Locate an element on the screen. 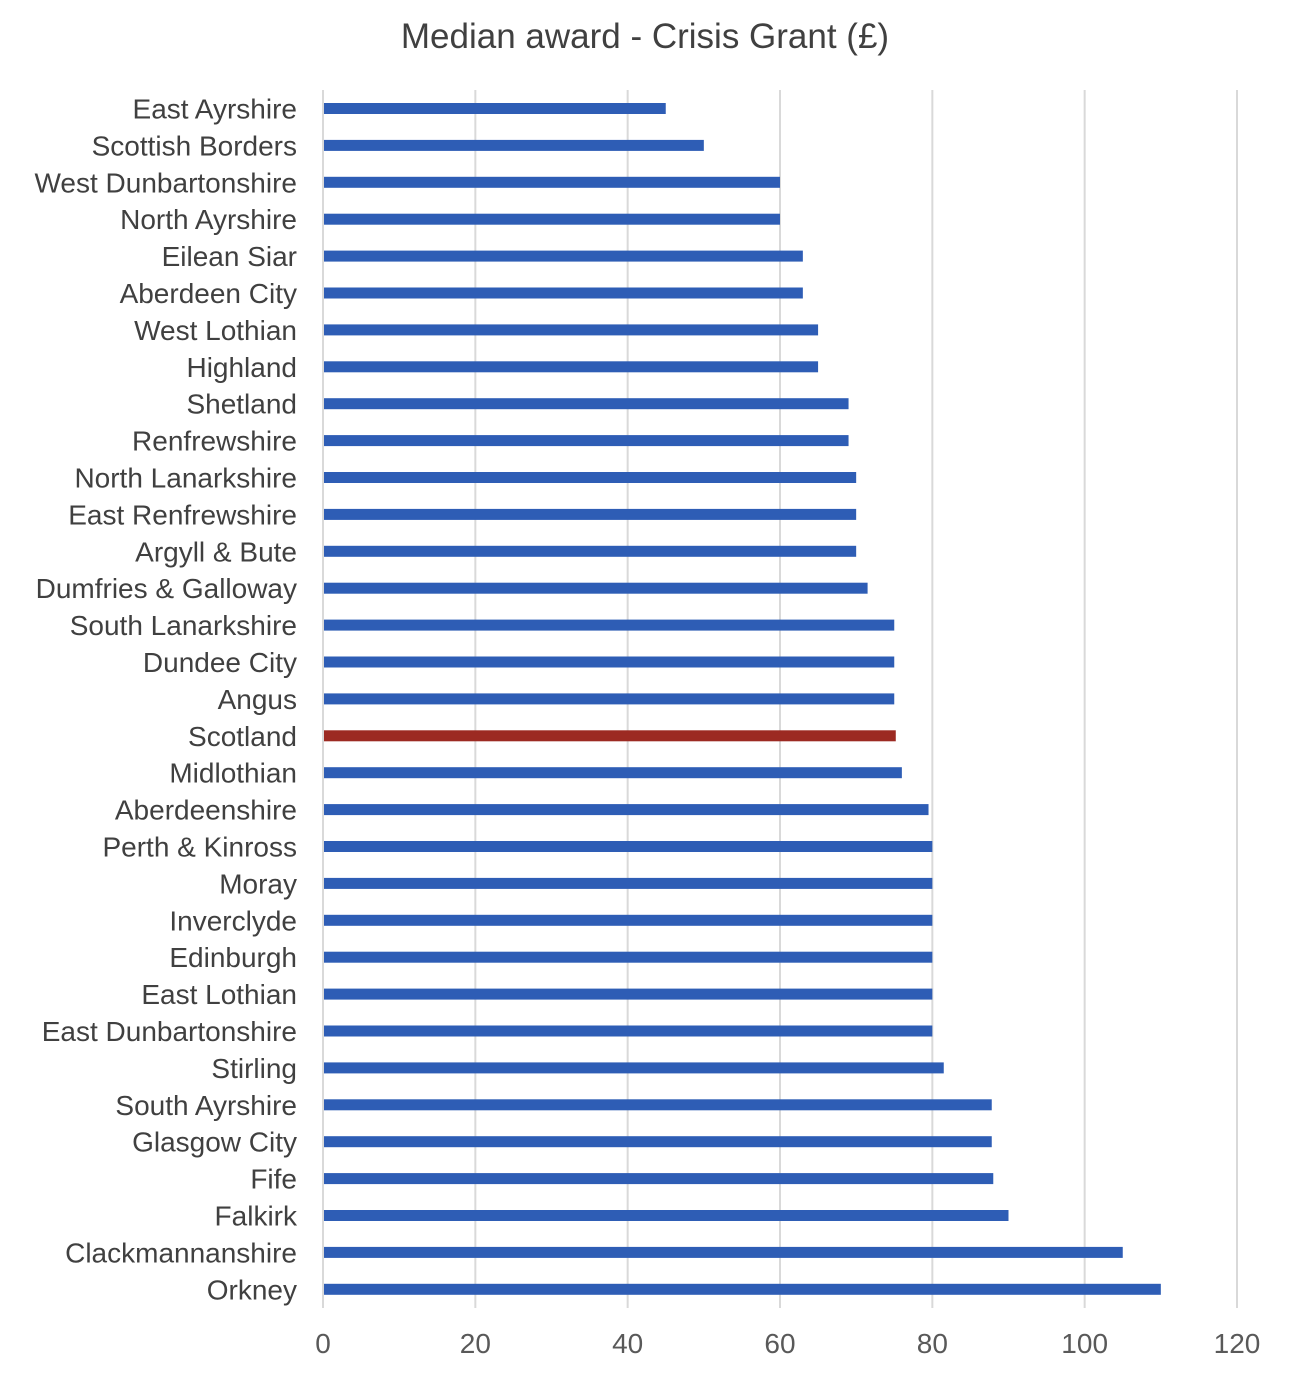  category-label: East Dunbartonshire is located at coordinates (169, 1031).